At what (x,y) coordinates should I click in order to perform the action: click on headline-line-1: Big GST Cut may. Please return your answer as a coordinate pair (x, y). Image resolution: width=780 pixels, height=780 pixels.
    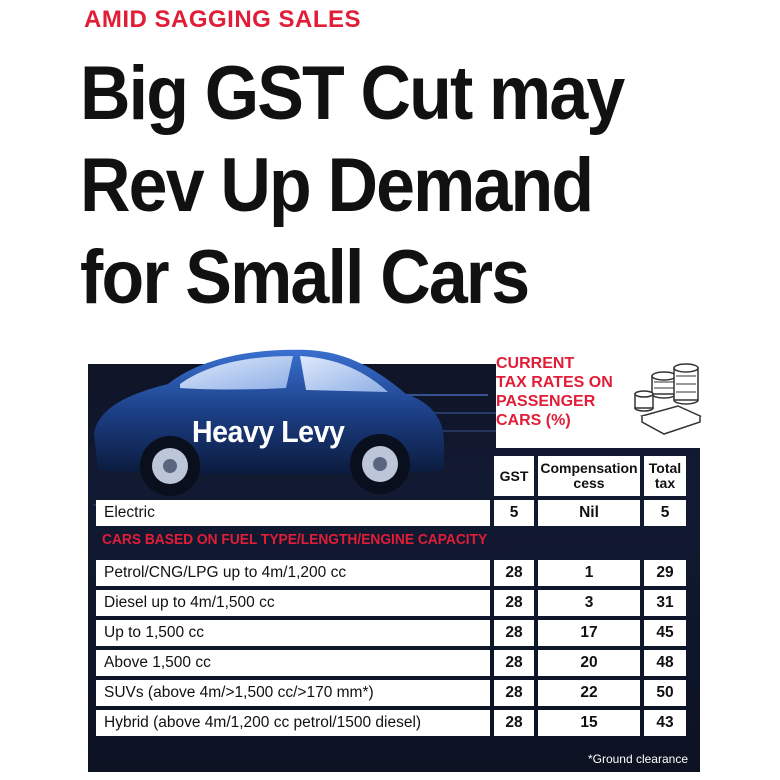
    Looking at the image, I should click on (352, 93).